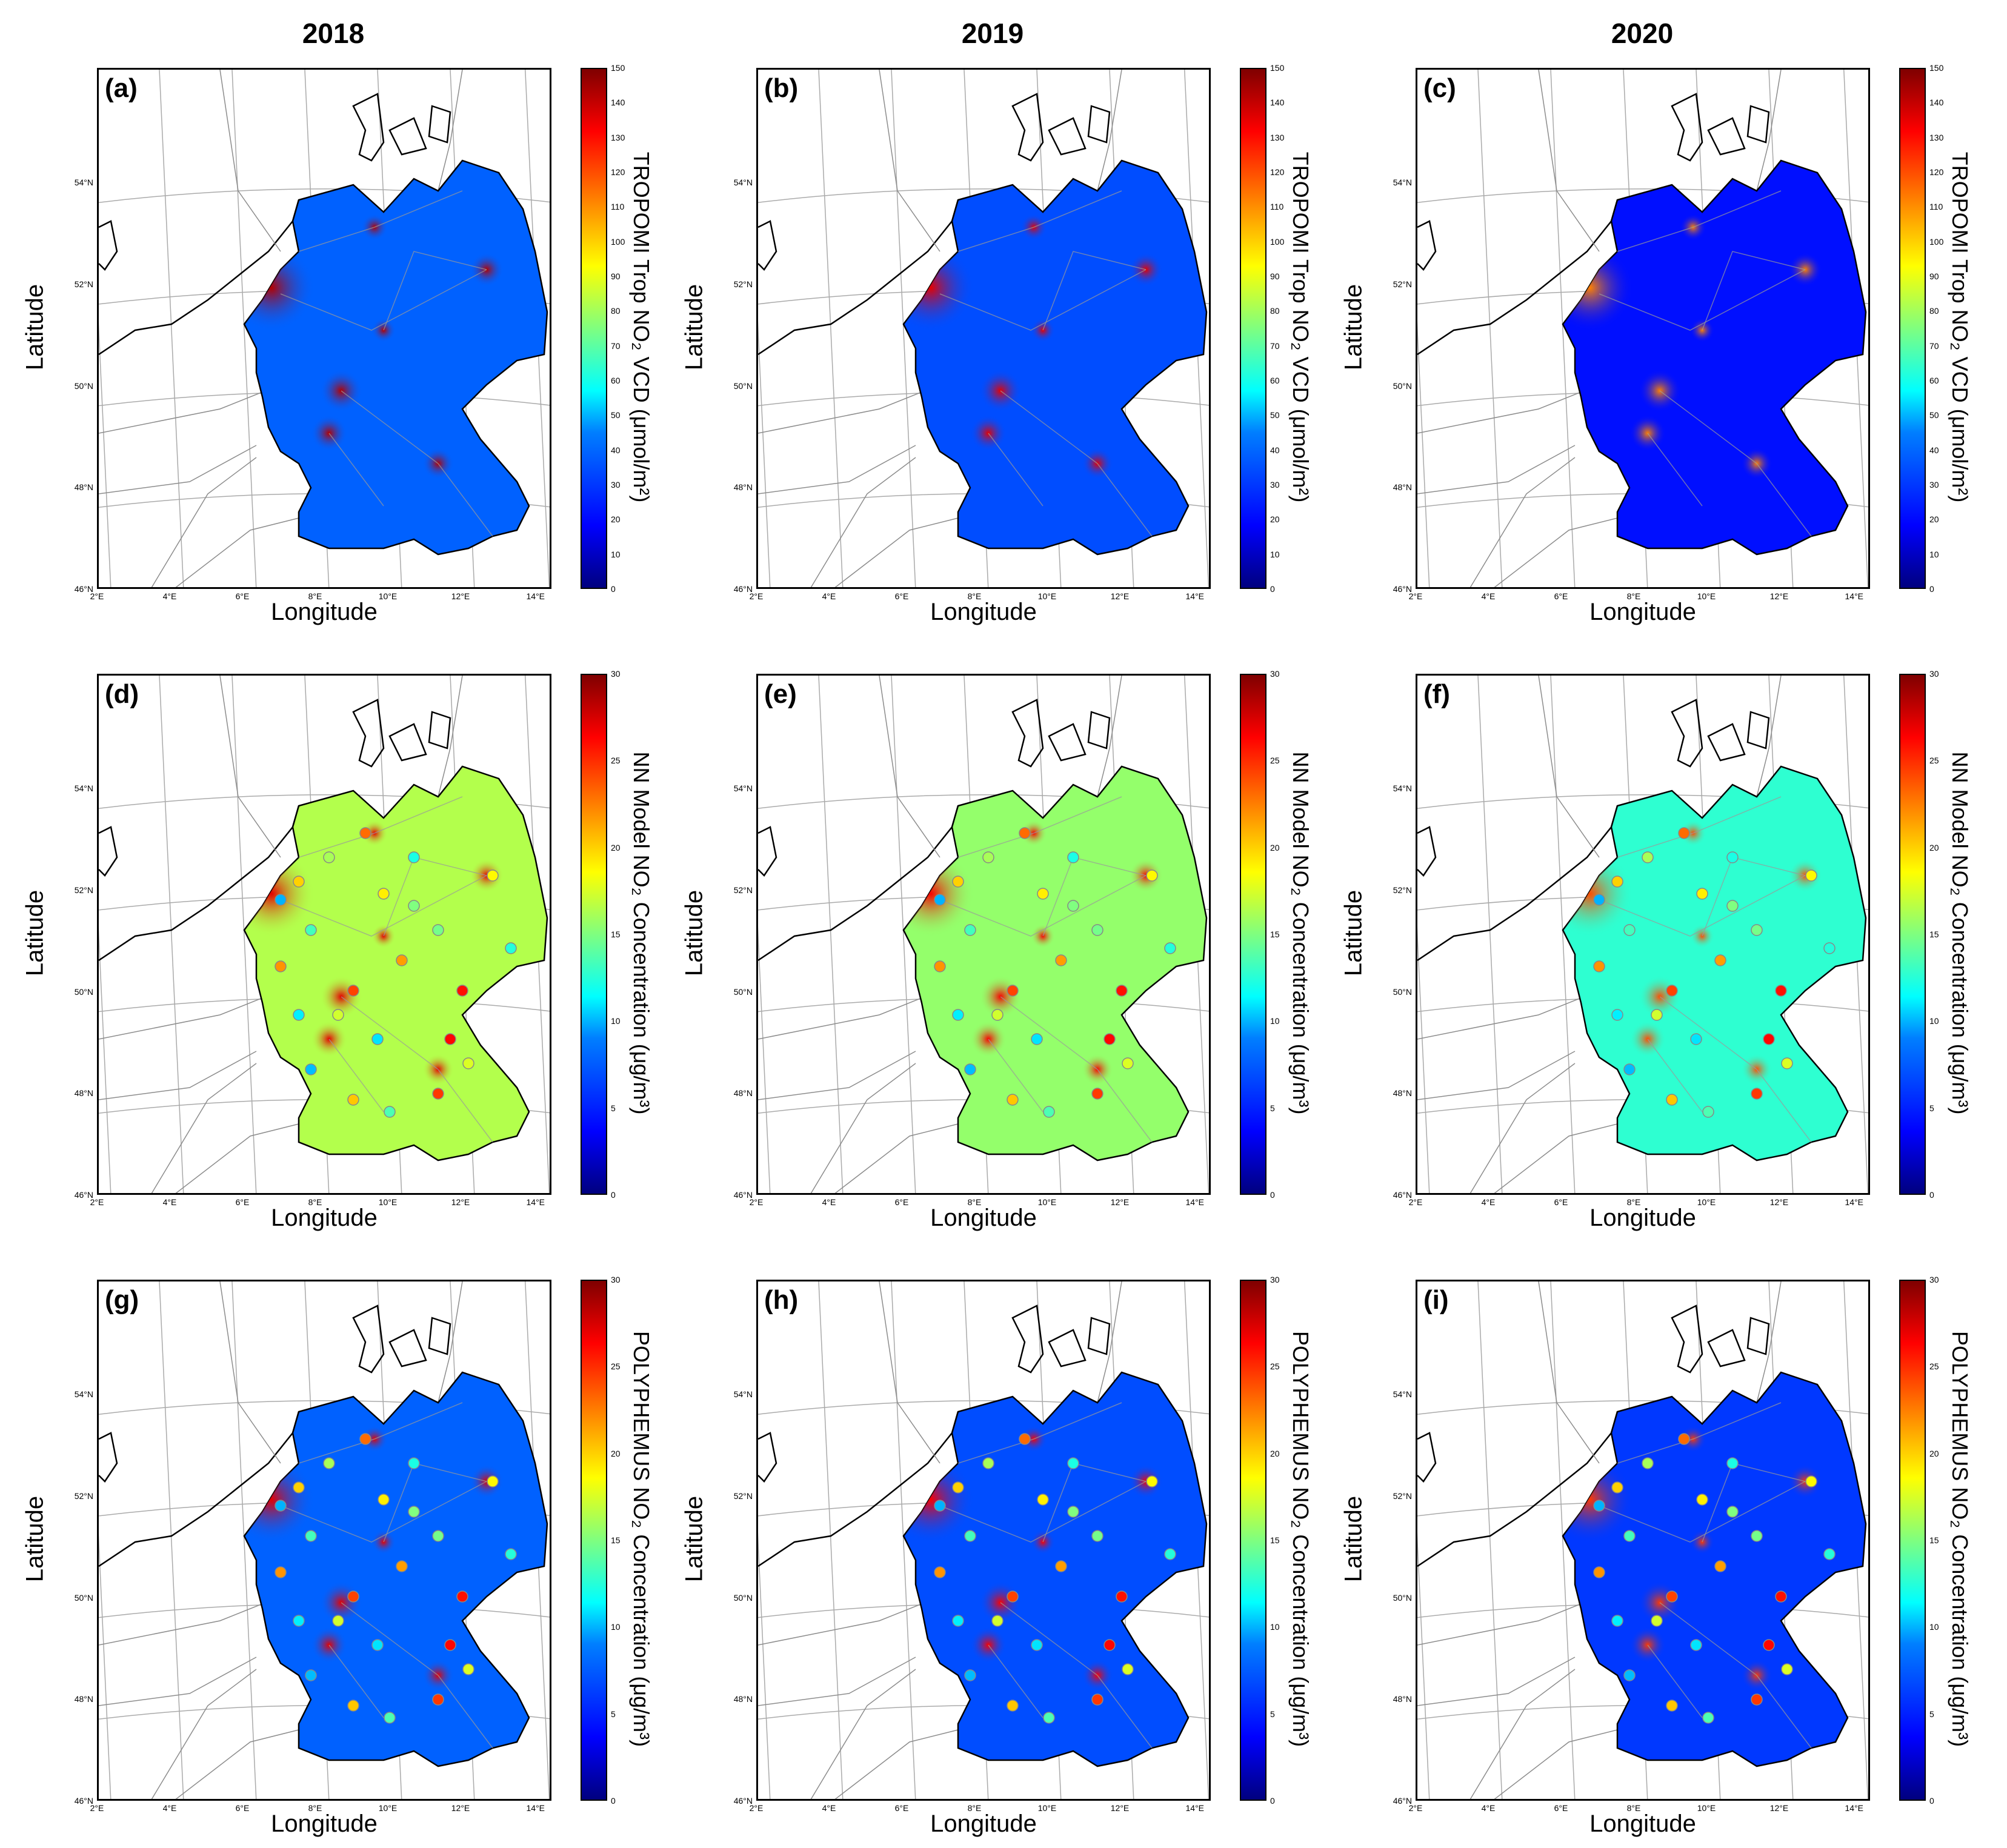  What do you see at coordinates (974, 1808) in the screenshot?
I see `lon-tick-label: 8°E` at bounding box center [974, 1808].